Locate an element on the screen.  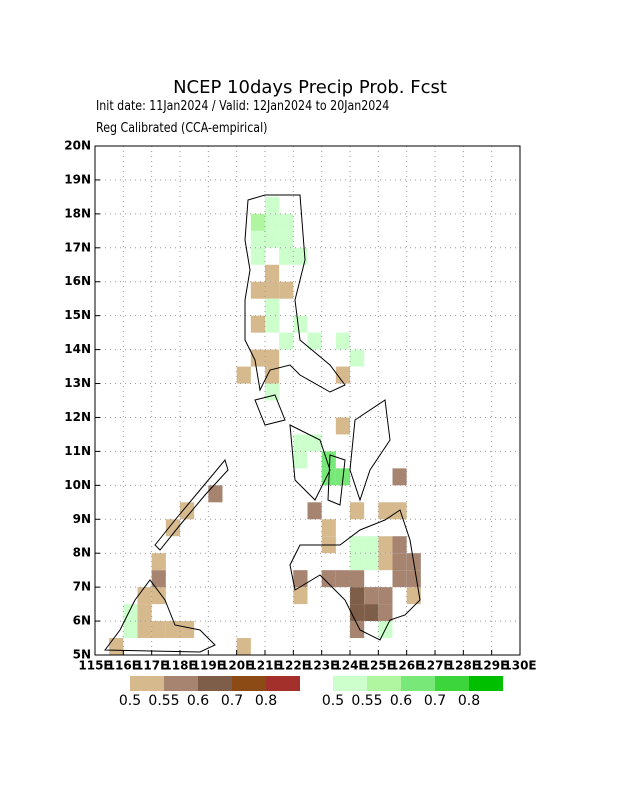
y-tick-label: 10N is located at coordinates (77, 485).